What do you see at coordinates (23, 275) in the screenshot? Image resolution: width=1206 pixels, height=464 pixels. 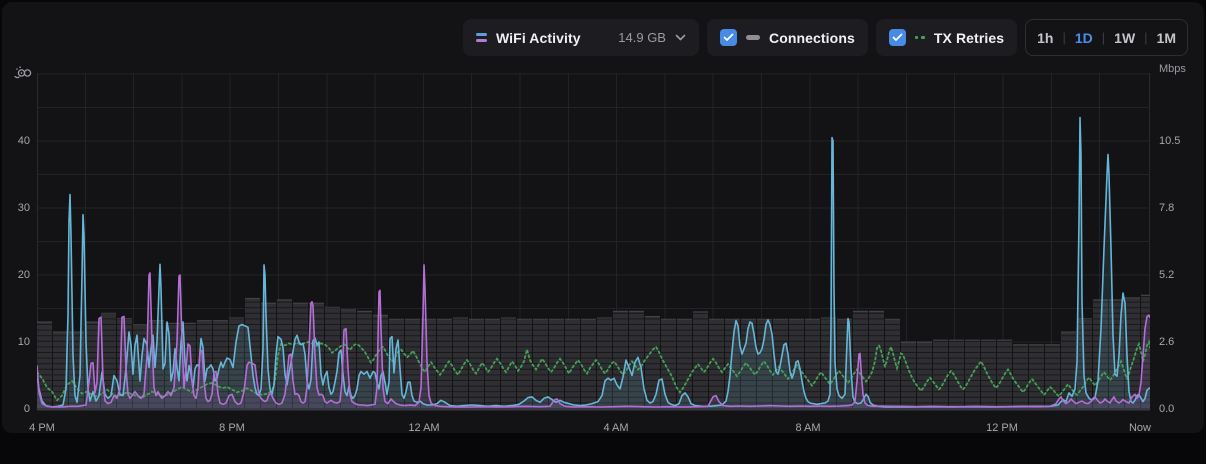 I see `y-left-tick: 20` at bounding box center [23, 275].